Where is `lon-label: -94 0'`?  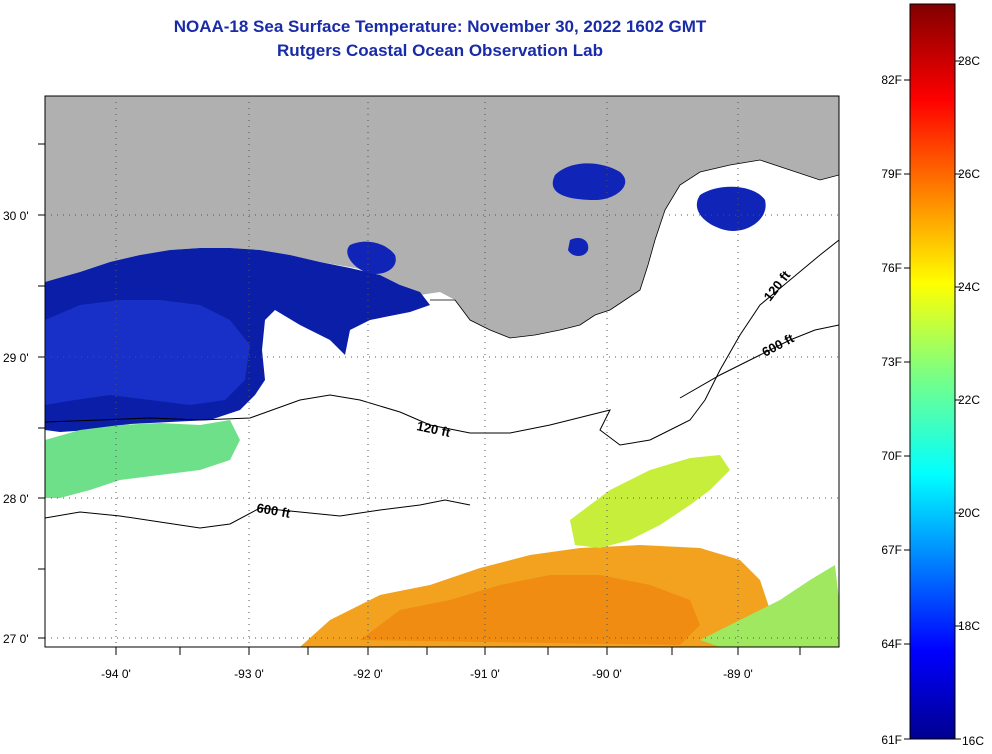 lon-label: -94 0' is located at coordinates (116, 674).